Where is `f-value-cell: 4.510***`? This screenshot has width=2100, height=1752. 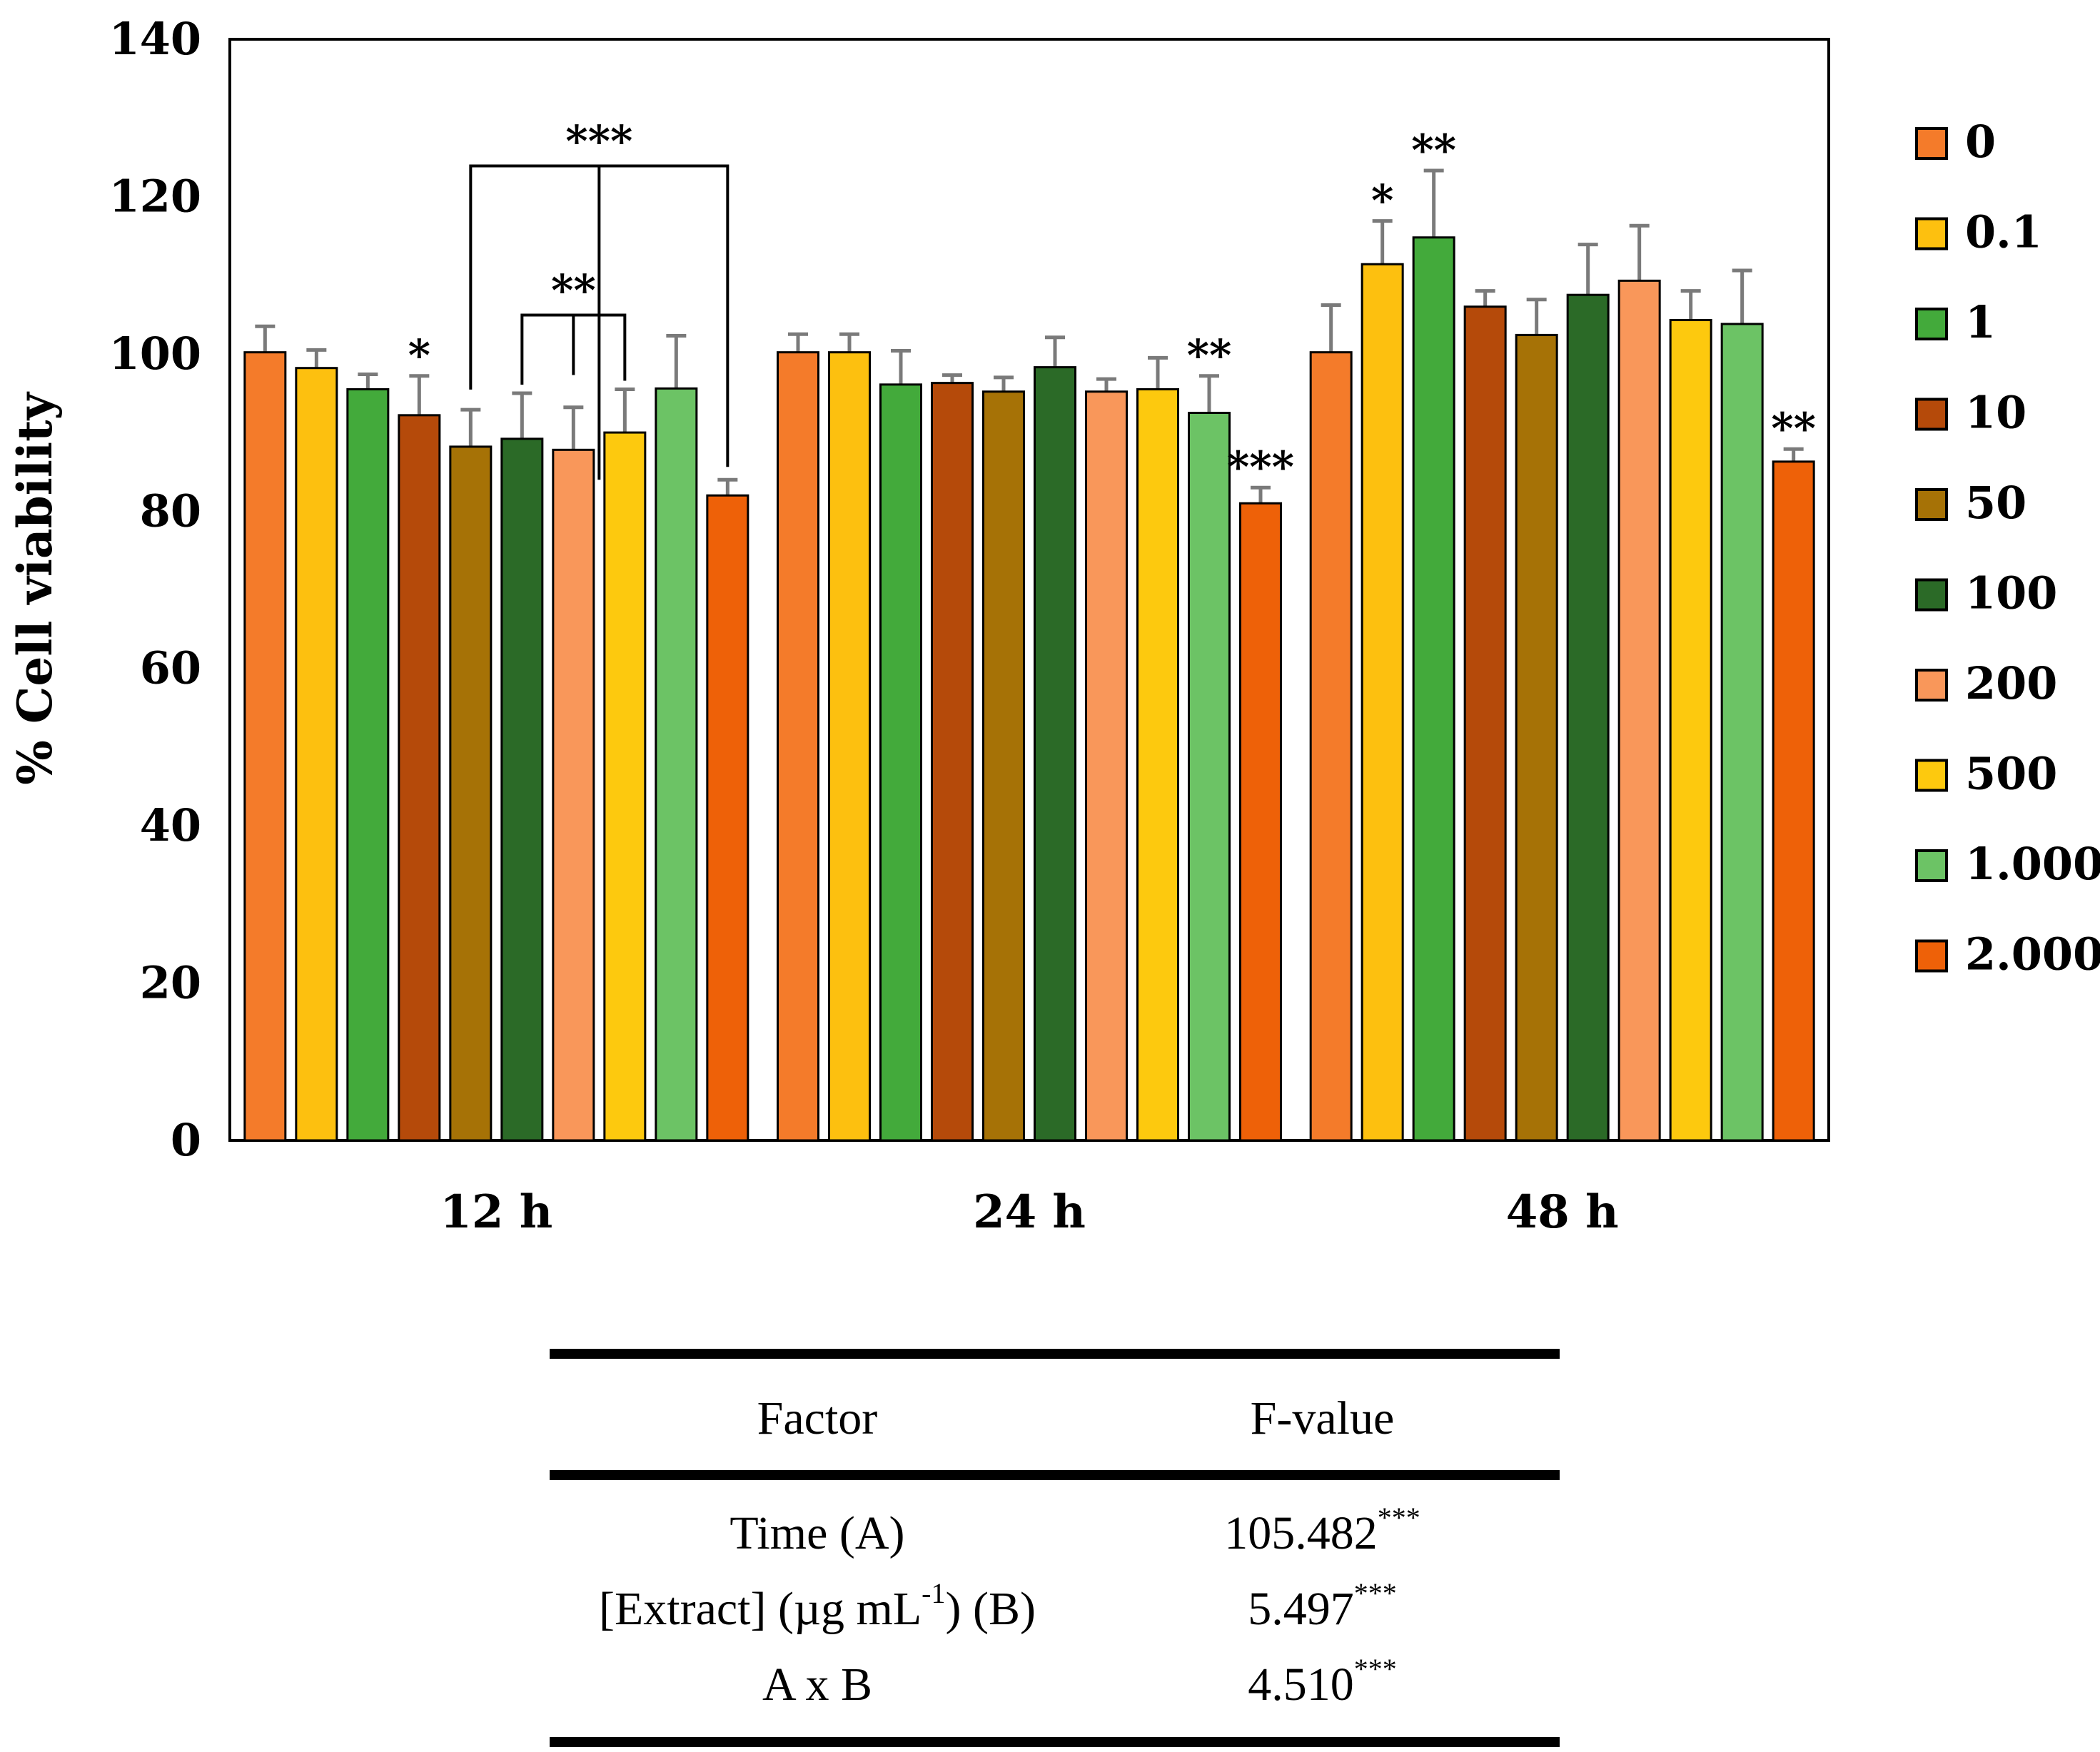 f-value-cell: 4.510*** is located at coordinates (1323, 1685).